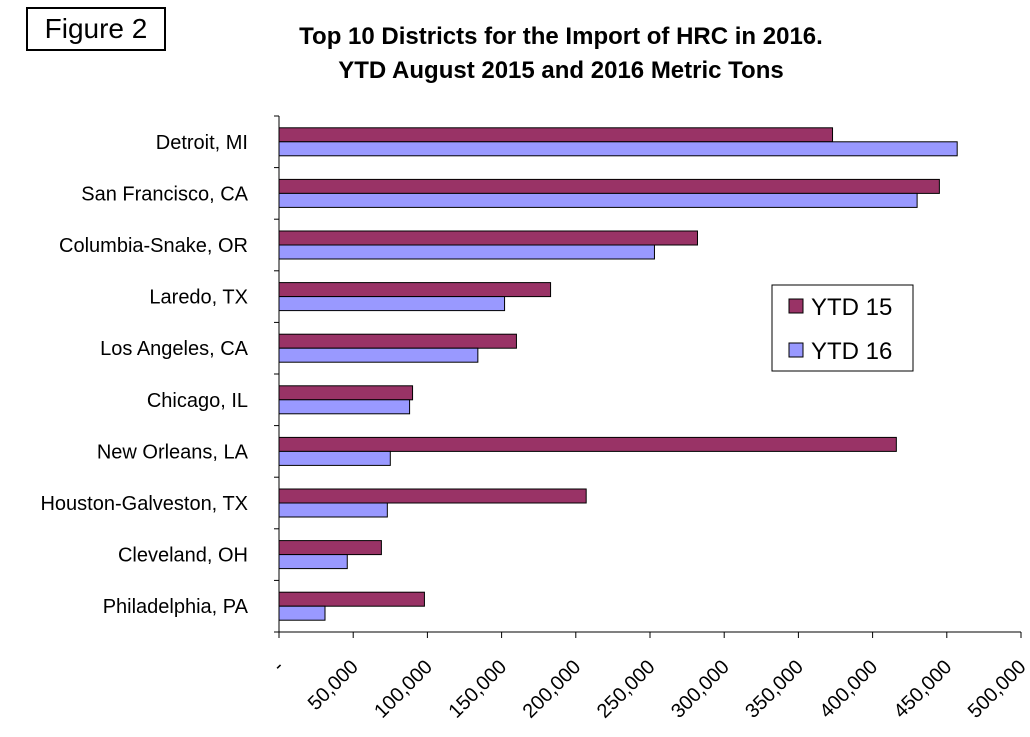  I want to click on bar-ytd-16-los-angeles-ca, so click(378, 355).